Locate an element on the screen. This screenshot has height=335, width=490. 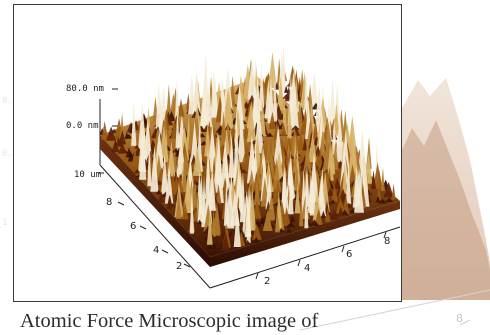
y-axis-tick-label: 4 is located at coordinates (156, 250).